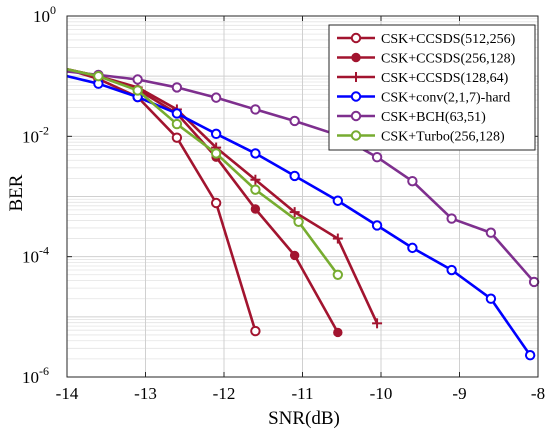  What do you see at coordinates (16, 192) in the screenshot?
I see `y-axis-label: BER` at bounding box center [16, 192].